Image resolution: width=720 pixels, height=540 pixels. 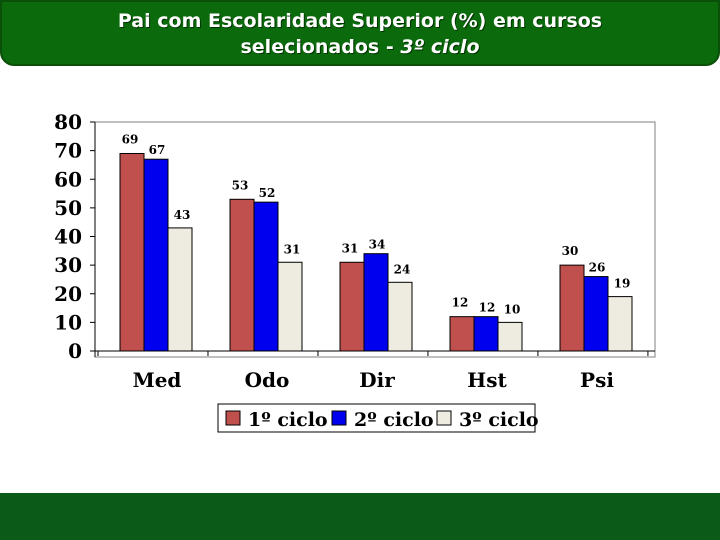 What do you see at coordinates (377, 245) in the screenshot?
I see `data-label: 34` at bounding box center [377, 245].